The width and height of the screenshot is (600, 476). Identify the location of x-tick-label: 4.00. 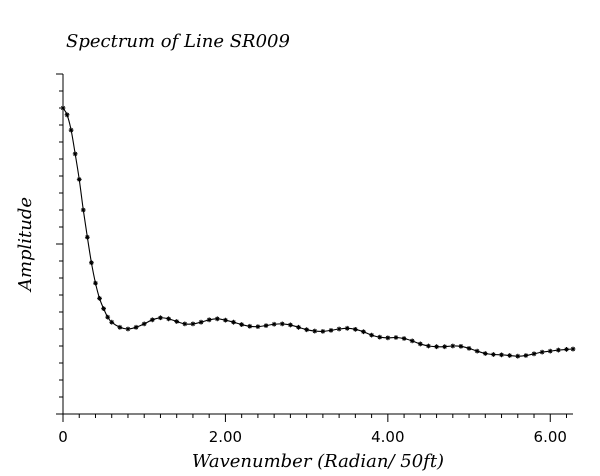
(387, 437).